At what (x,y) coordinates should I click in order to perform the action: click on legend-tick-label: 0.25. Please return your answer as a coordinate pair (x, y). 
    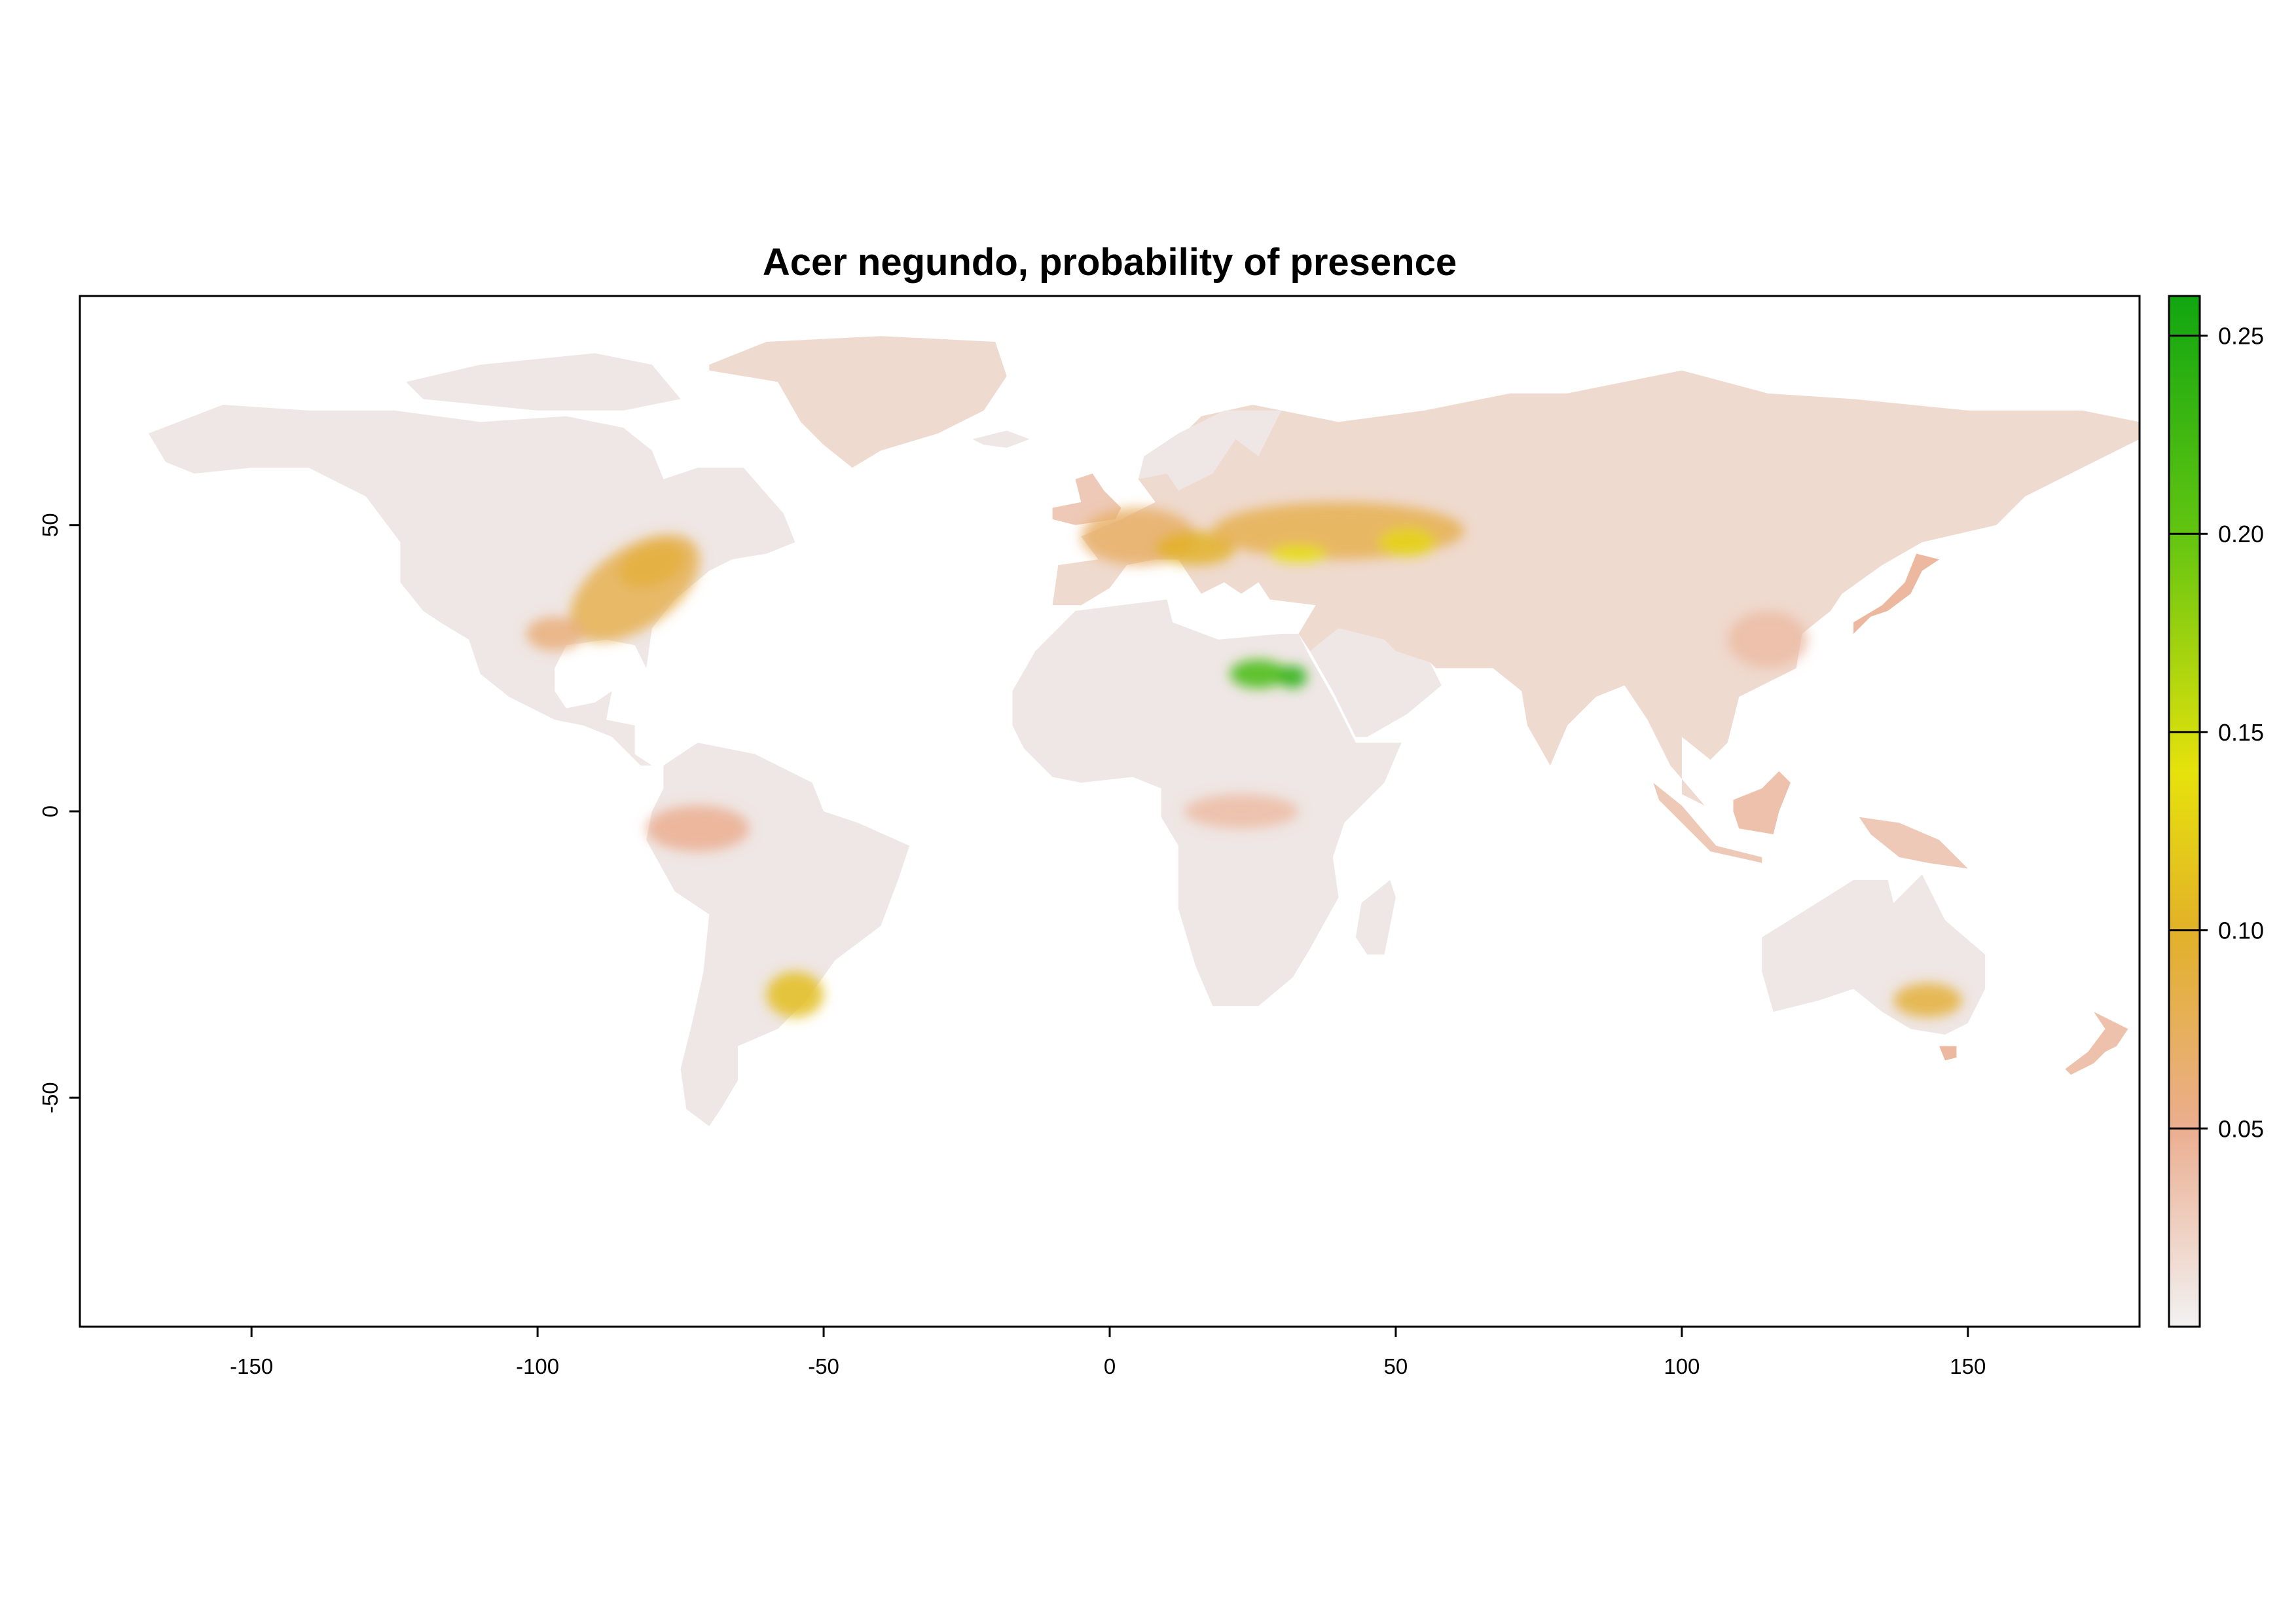
    Looking at the image, I should click on (2241, 336).